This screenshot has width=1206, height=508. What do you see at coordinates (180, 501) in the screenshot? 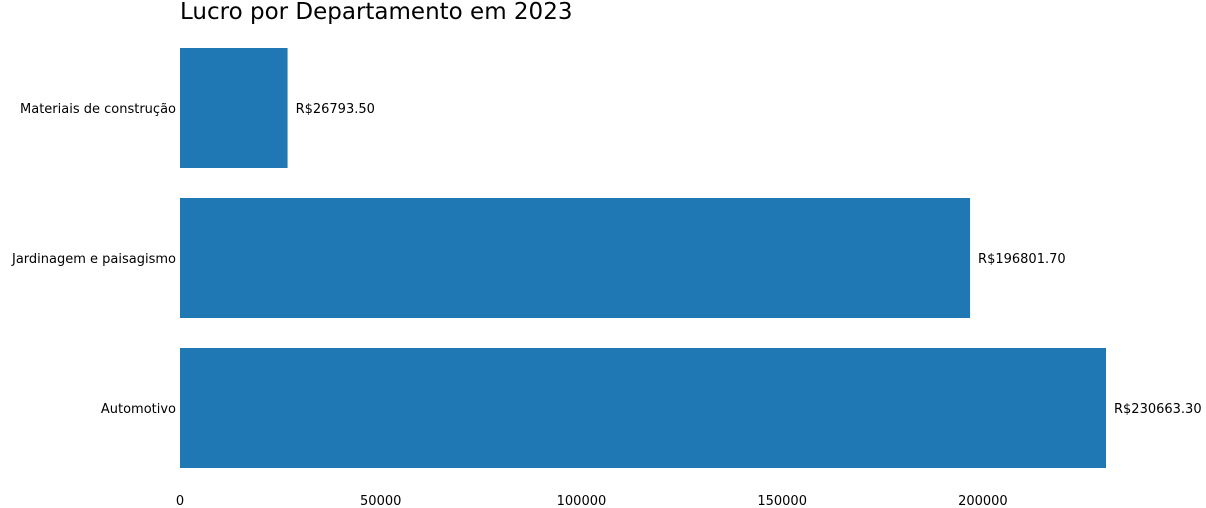
I see `x-tick-label-0: 0` at bounding box center [180, 501].